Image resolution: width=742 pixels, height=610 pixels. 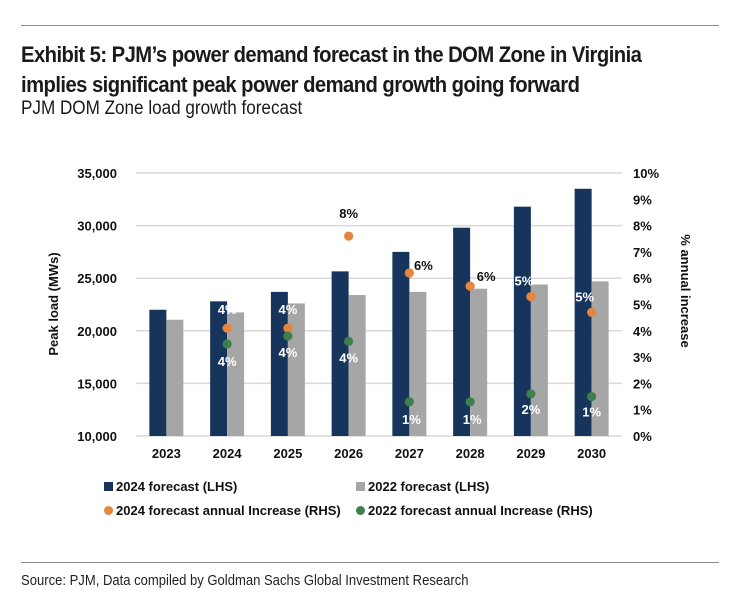 What do you see at coordinates (228, 510) in the screenshot?
I see `legend-label: 2024 forecast annual Increase (RHS)` at bounding box center [228, 510].